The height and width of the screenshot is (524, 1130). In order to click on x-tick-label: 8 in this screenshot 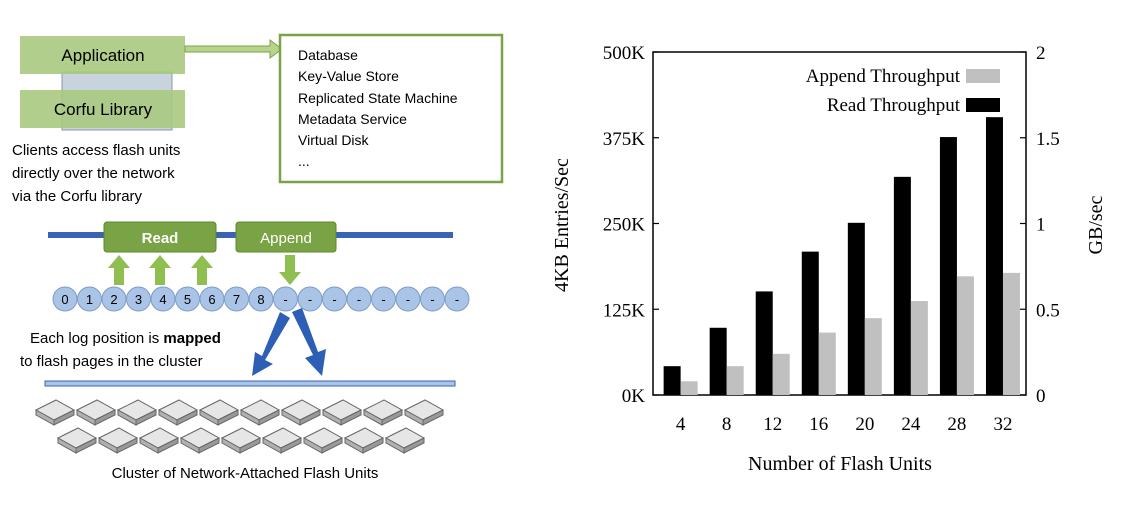, I will do `click(727, 424)`.